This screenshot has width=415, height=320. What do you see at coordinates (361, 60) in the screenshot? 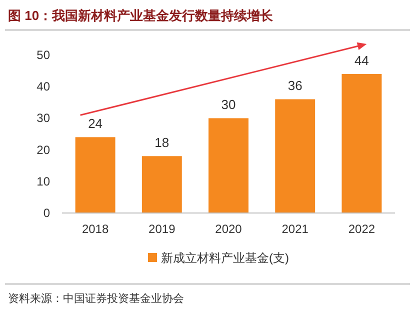
I see `data-label: 44` at bounding box center [361, 60].